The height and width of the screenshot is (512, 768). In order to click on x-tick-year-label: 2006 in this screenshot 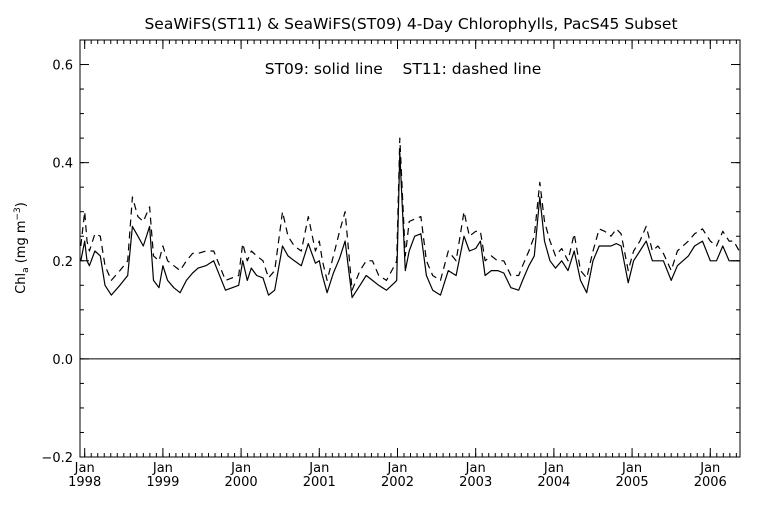, I will do `click(710, 482)`.